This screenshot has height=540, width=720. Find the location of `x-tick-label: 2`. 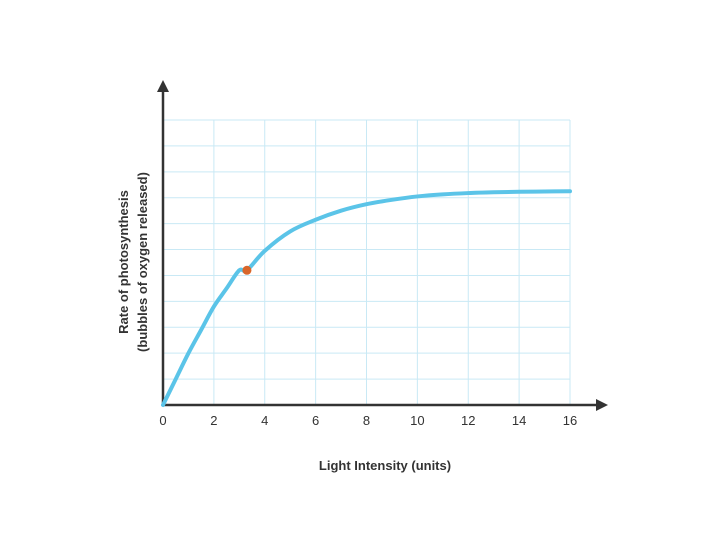

x-tick-label: 2 is located at coordinates (213, 420).